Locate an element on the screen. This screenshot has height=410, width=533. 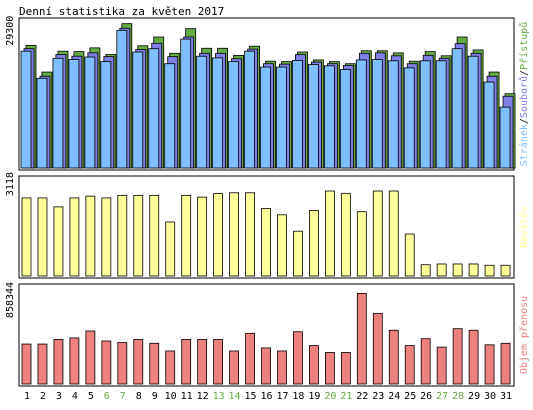
x-tick-label-day-26: 26 is located at coordinates (426, 396).